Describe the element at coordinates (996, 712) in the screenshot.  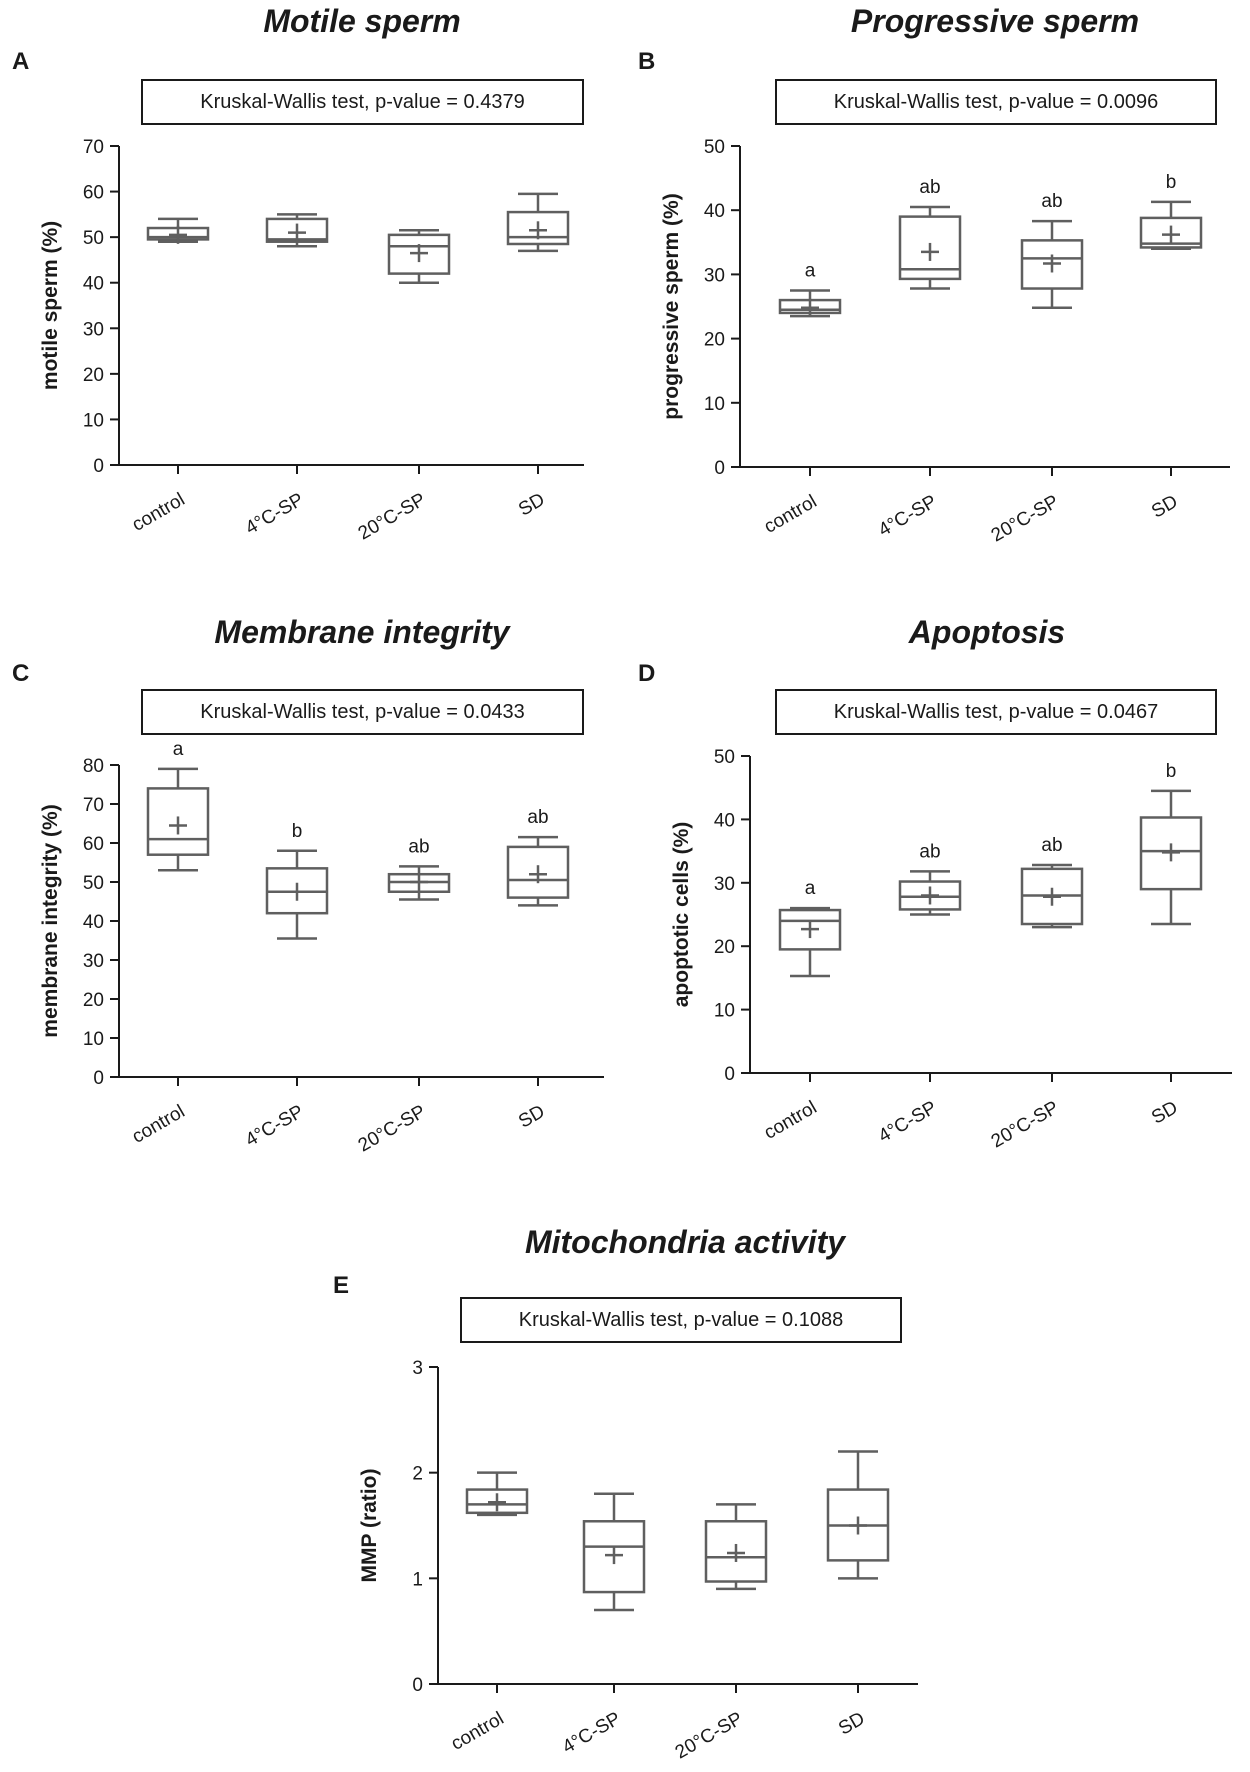
I see `stat-test-box: Kruskal-Wallis test, p-value = 0.0467` at that location.